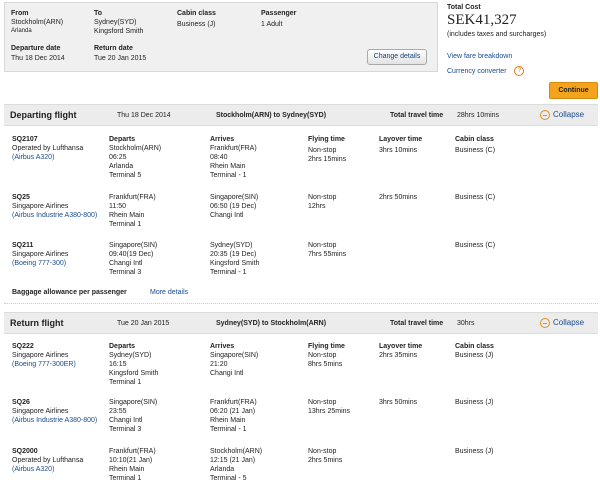 This screenshot has width=600, height=483. Describe the element at coordinates (117, 206) in the screenshot. I see `departure-time: 11:50` at that location.